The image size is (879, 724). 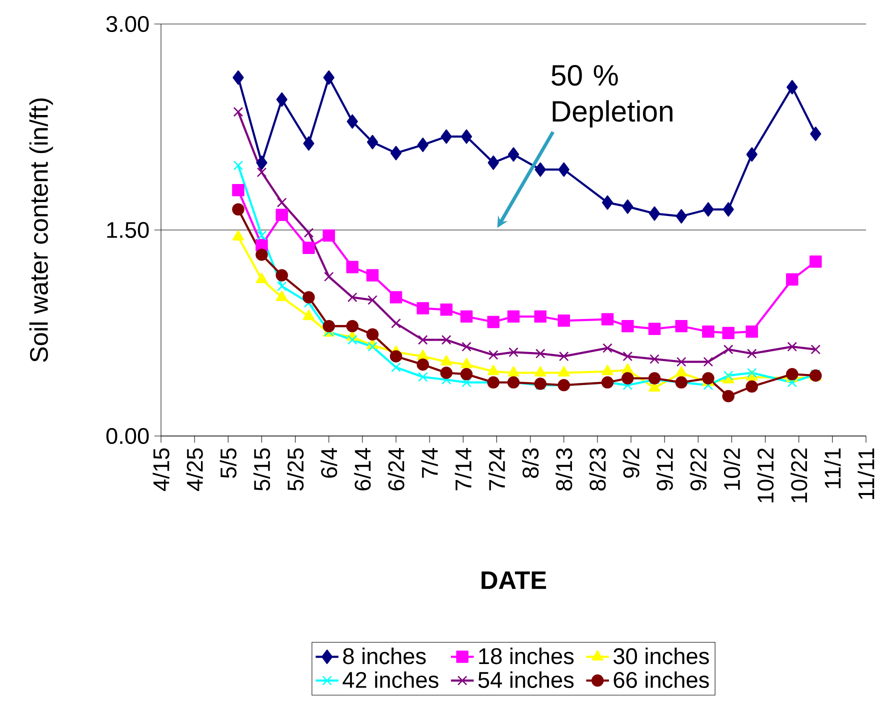 What do you see at coordinates (612, 96) in the screenshot?
I see `annotation: 50 % Depletion` at bounding box center [612, 96].